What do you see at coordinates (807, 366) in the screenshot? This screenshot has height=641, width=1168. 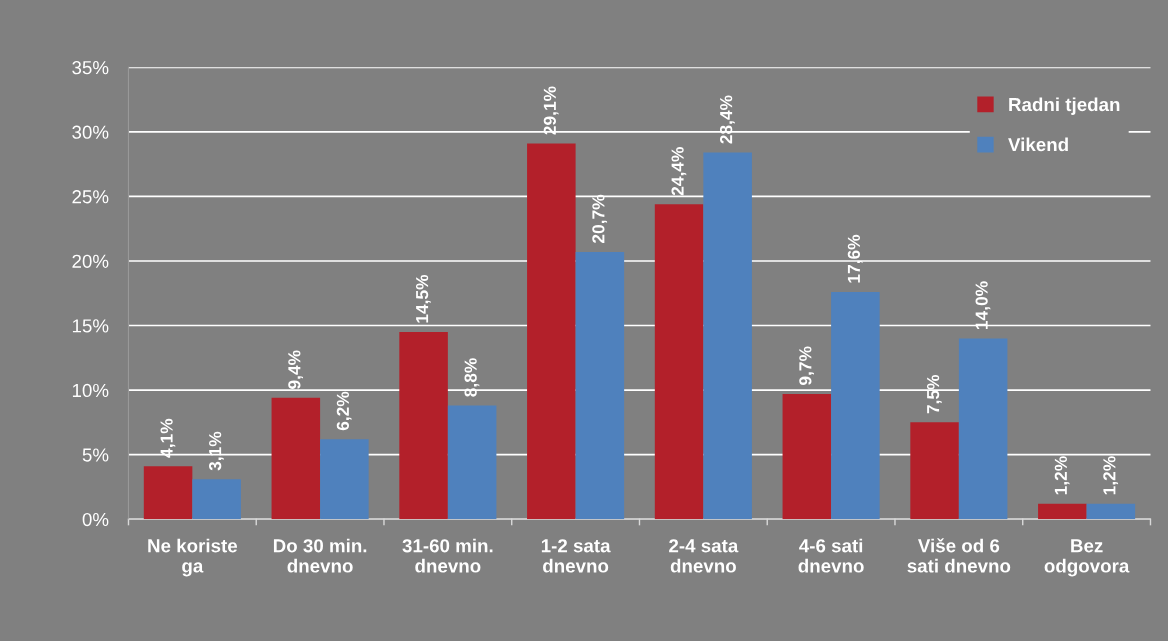 I see `data-label: 9,7%` at bounding box center [807, 366].